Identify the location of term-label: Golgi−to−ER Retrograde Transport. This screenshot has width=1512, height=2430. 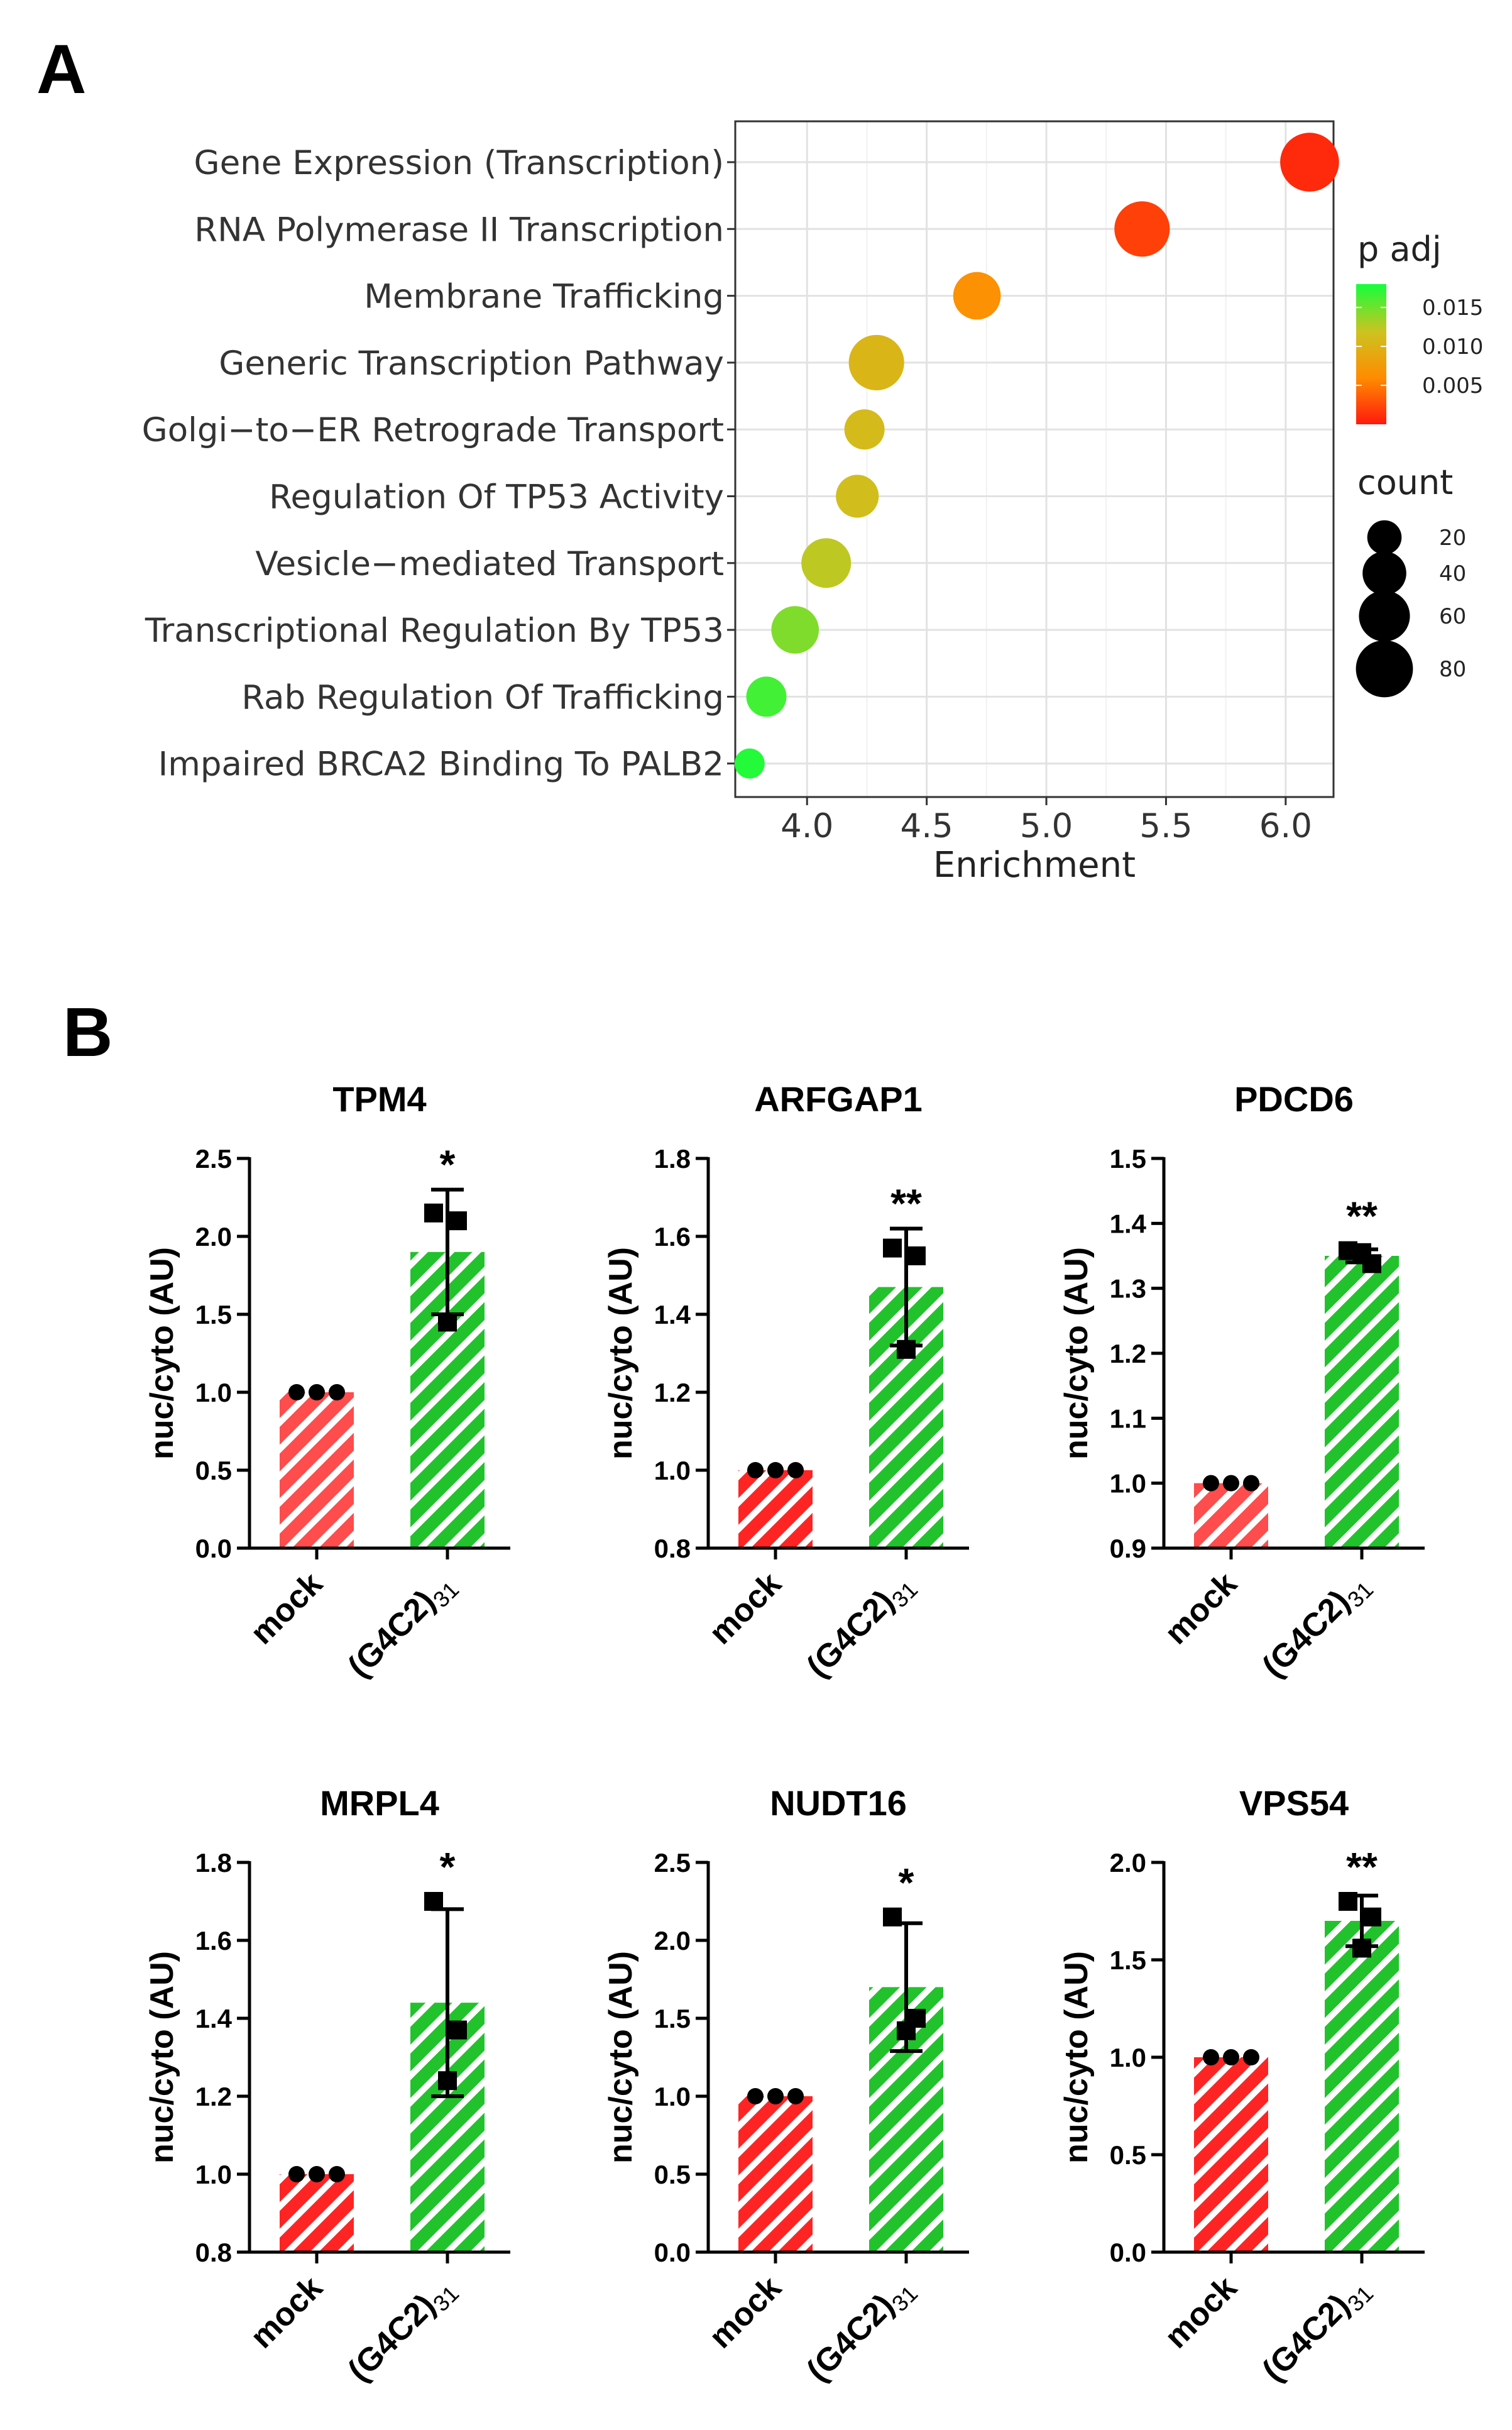
(433, 430).